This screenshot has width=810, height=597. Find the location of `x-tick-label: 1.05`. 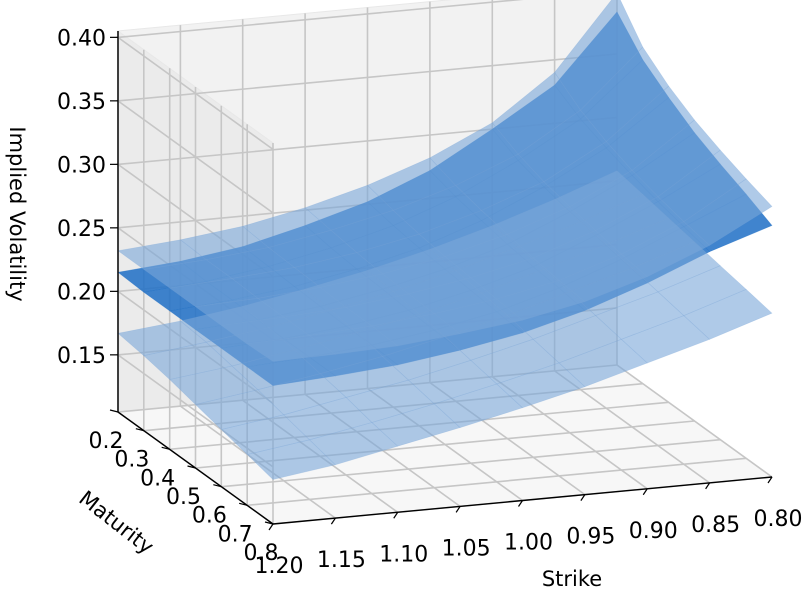

x-tick-label: 1.05 is located at coordinates (466, 548).